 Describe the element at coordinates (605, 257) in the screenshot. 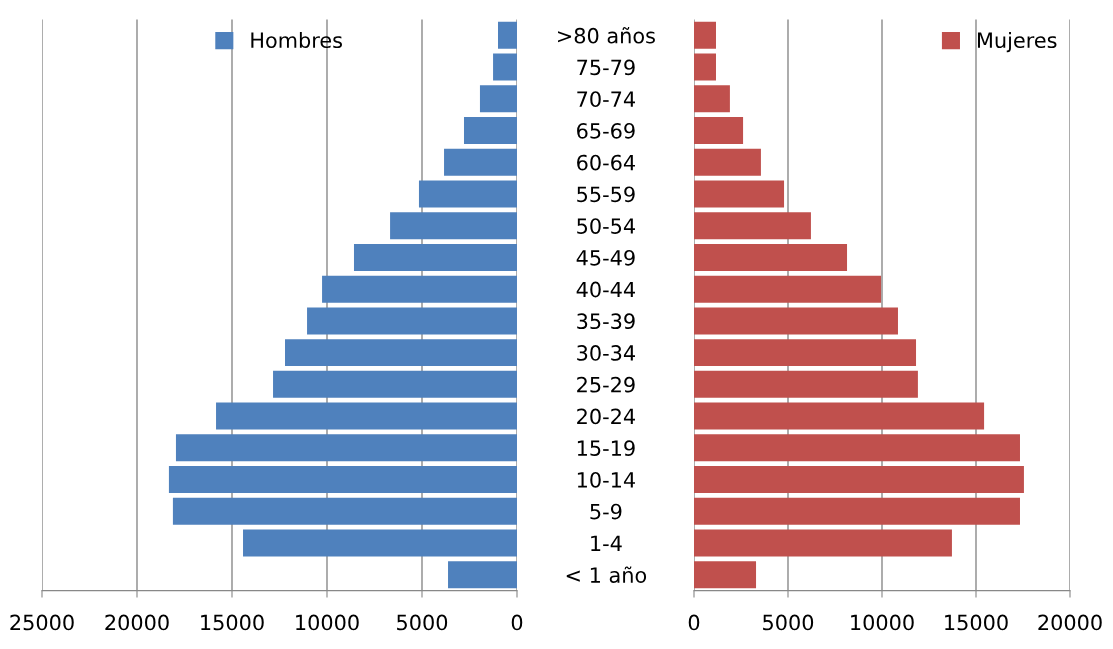

I see `y-tick-label: 45-49` at that location.